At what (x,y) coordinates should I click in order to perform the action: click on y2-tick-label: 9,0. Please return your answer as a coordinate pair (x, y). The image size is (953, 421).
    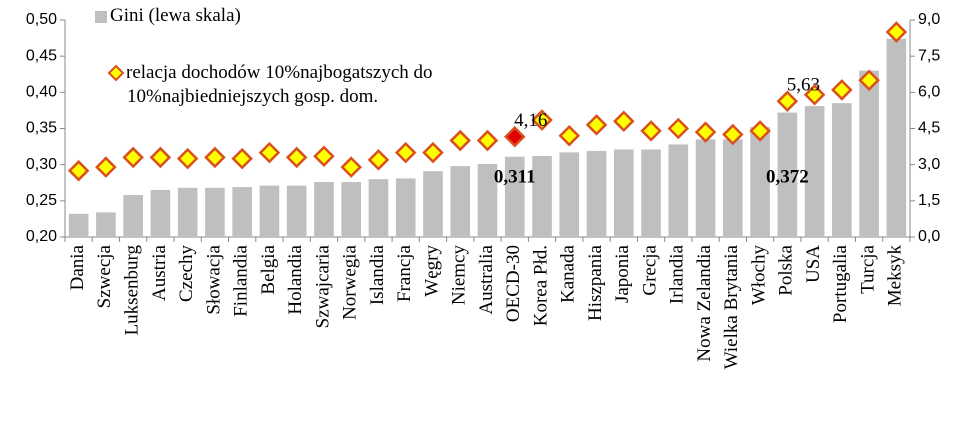
    Looking at the image, I should click on (929, 19).